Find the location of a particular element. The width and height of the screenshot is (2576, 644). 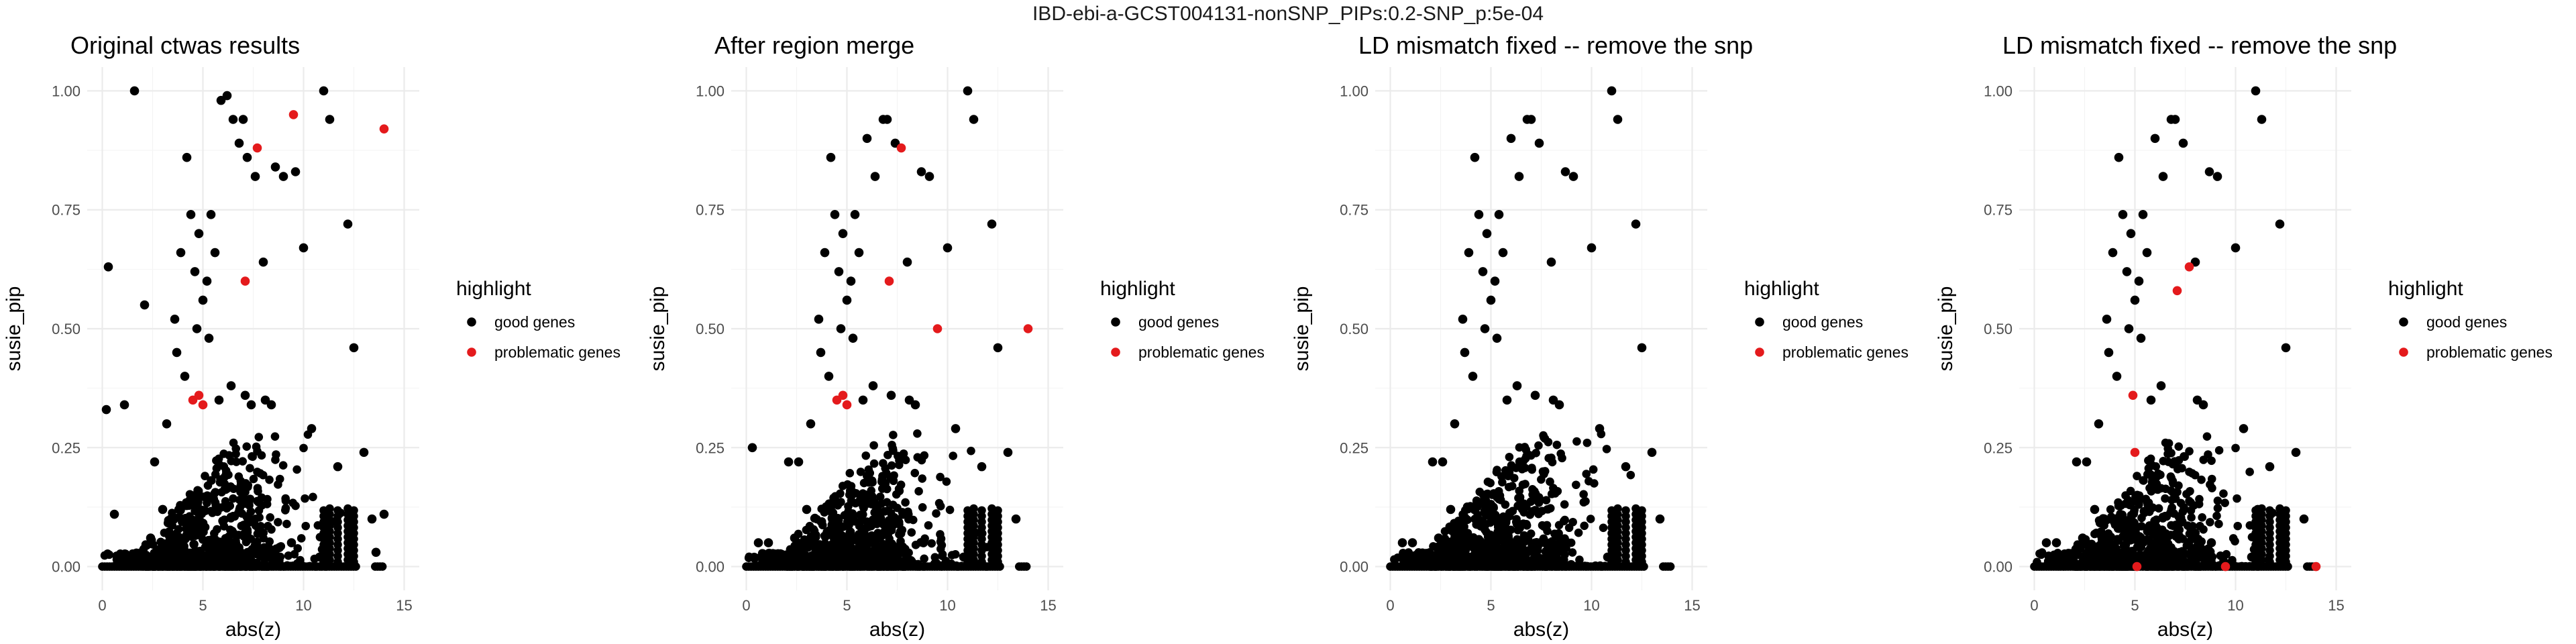

legend-entry-label: problematic genes is located at coordinates (1845, 352).